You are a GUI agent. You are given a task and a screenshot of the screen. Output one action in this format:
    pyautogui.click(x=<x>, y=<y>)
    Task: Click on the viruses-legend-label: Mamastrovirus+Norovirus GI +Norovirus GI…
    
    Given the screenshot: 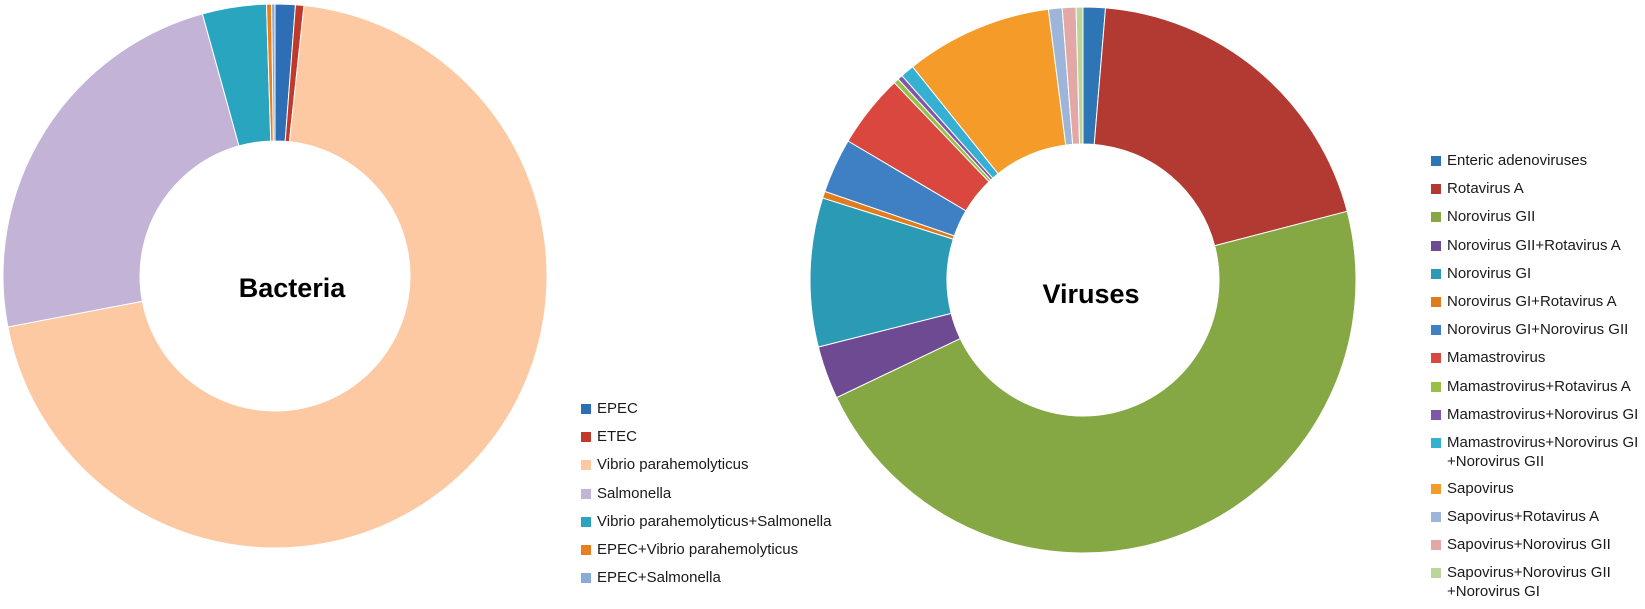 What is the action you would take?
    pyautogui.click(x=1543, y=451)
    